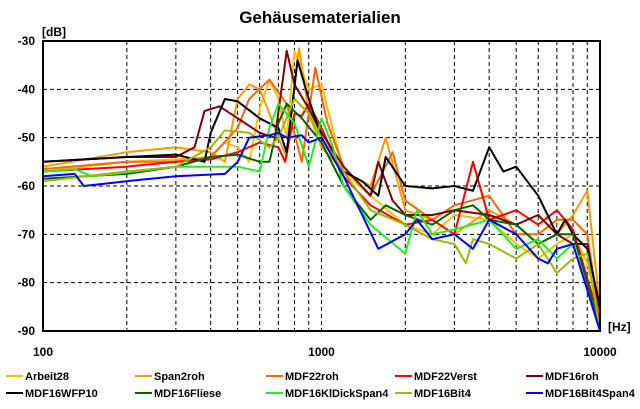 This screenshot has width=640, height=409. What do you see at coordinates (27, 331) in the screenshot?
I see `y-tick-label: -90` at bounding box center [27, 331].